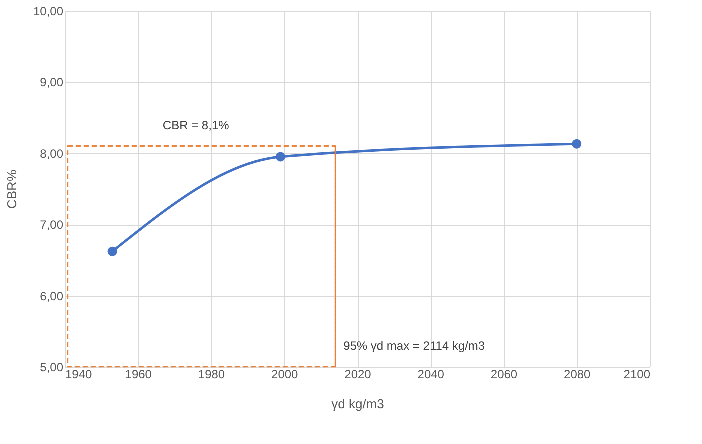 This screenshot has width=702, height=444. Describe the element at coordinates (578, 375) in the screenshot. I see `x-tick-label: 2080` at that location.